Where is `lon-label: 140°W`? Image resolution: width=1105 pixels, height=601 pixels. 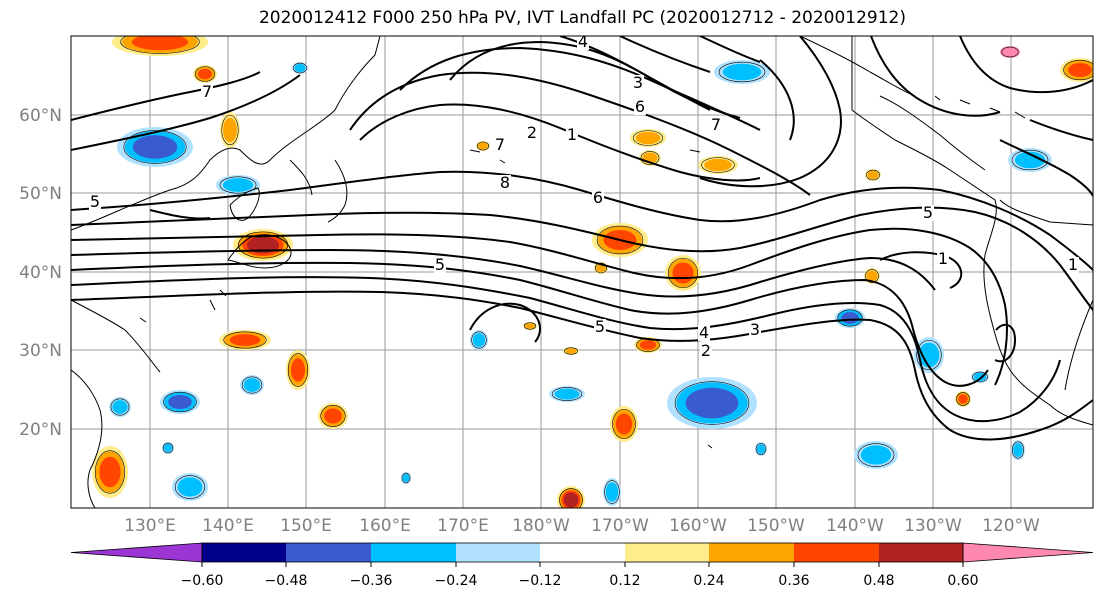 lon-label: 140°W is located at coordinates (855, 526).